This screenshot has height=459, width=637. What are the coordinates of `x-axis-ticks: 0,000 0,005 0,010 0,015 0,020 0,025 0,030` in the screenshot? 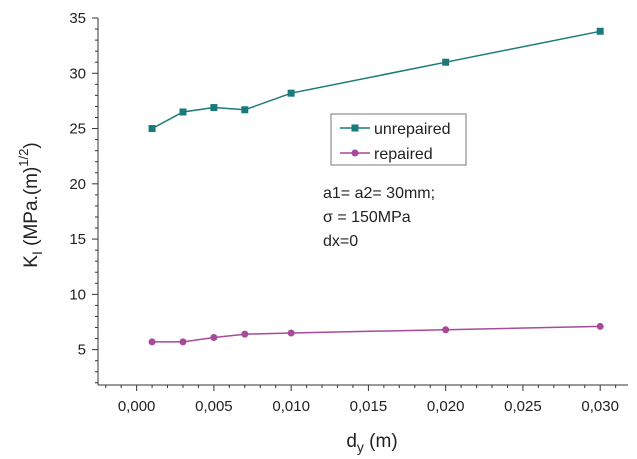 It's located at (362, 400).